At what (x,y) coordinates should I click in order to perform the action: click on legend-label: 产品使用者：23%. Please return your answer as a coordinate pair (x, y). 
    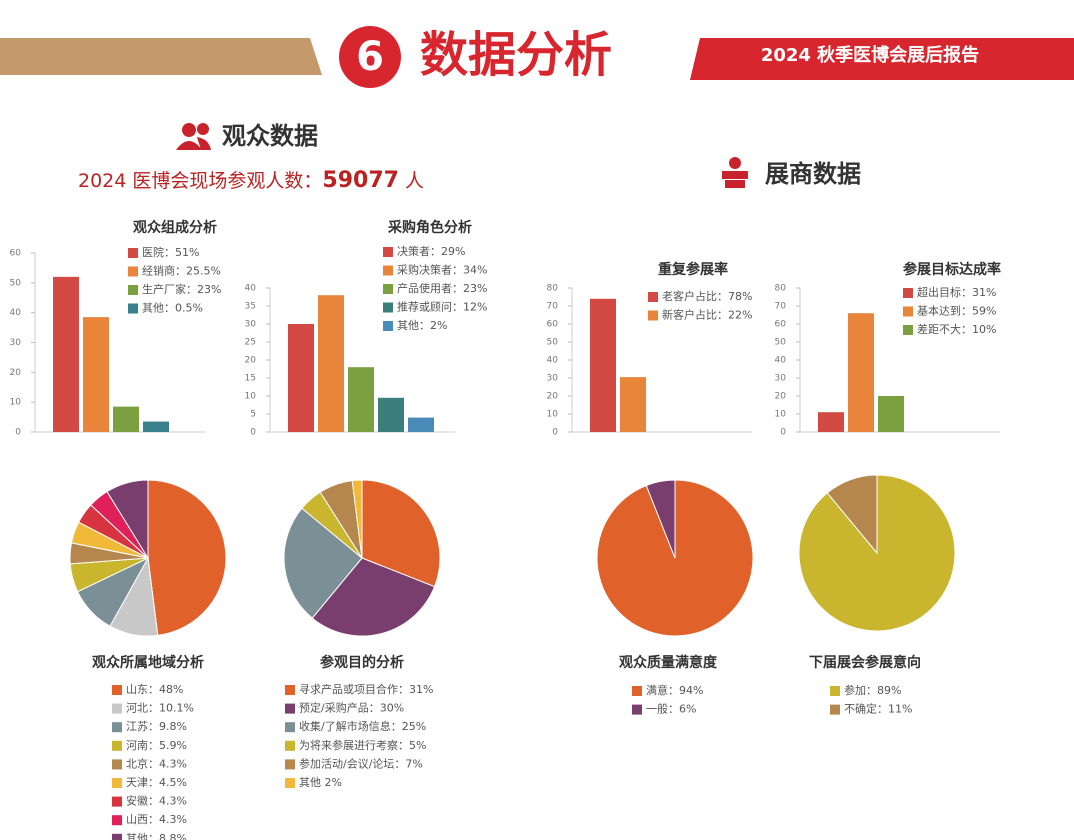
    Looking at the image, I should click on (442, 288).